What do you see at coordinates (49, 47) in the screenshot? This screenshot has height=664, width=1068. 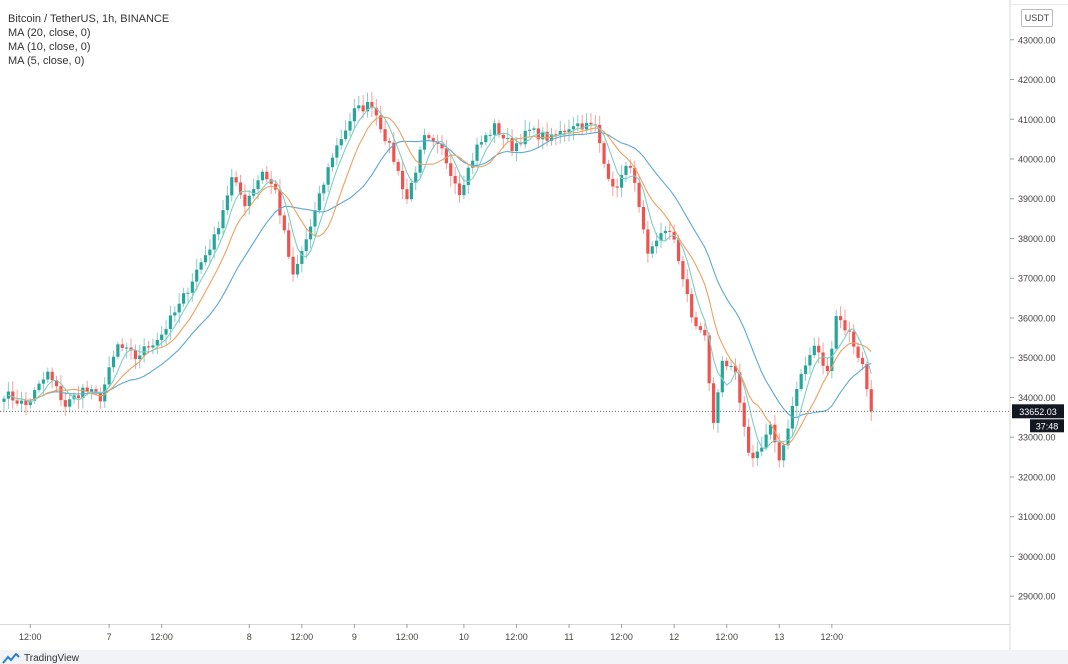 I see `legend-ma10: MA (10, close, 0)` at bounding box center [49, 47].